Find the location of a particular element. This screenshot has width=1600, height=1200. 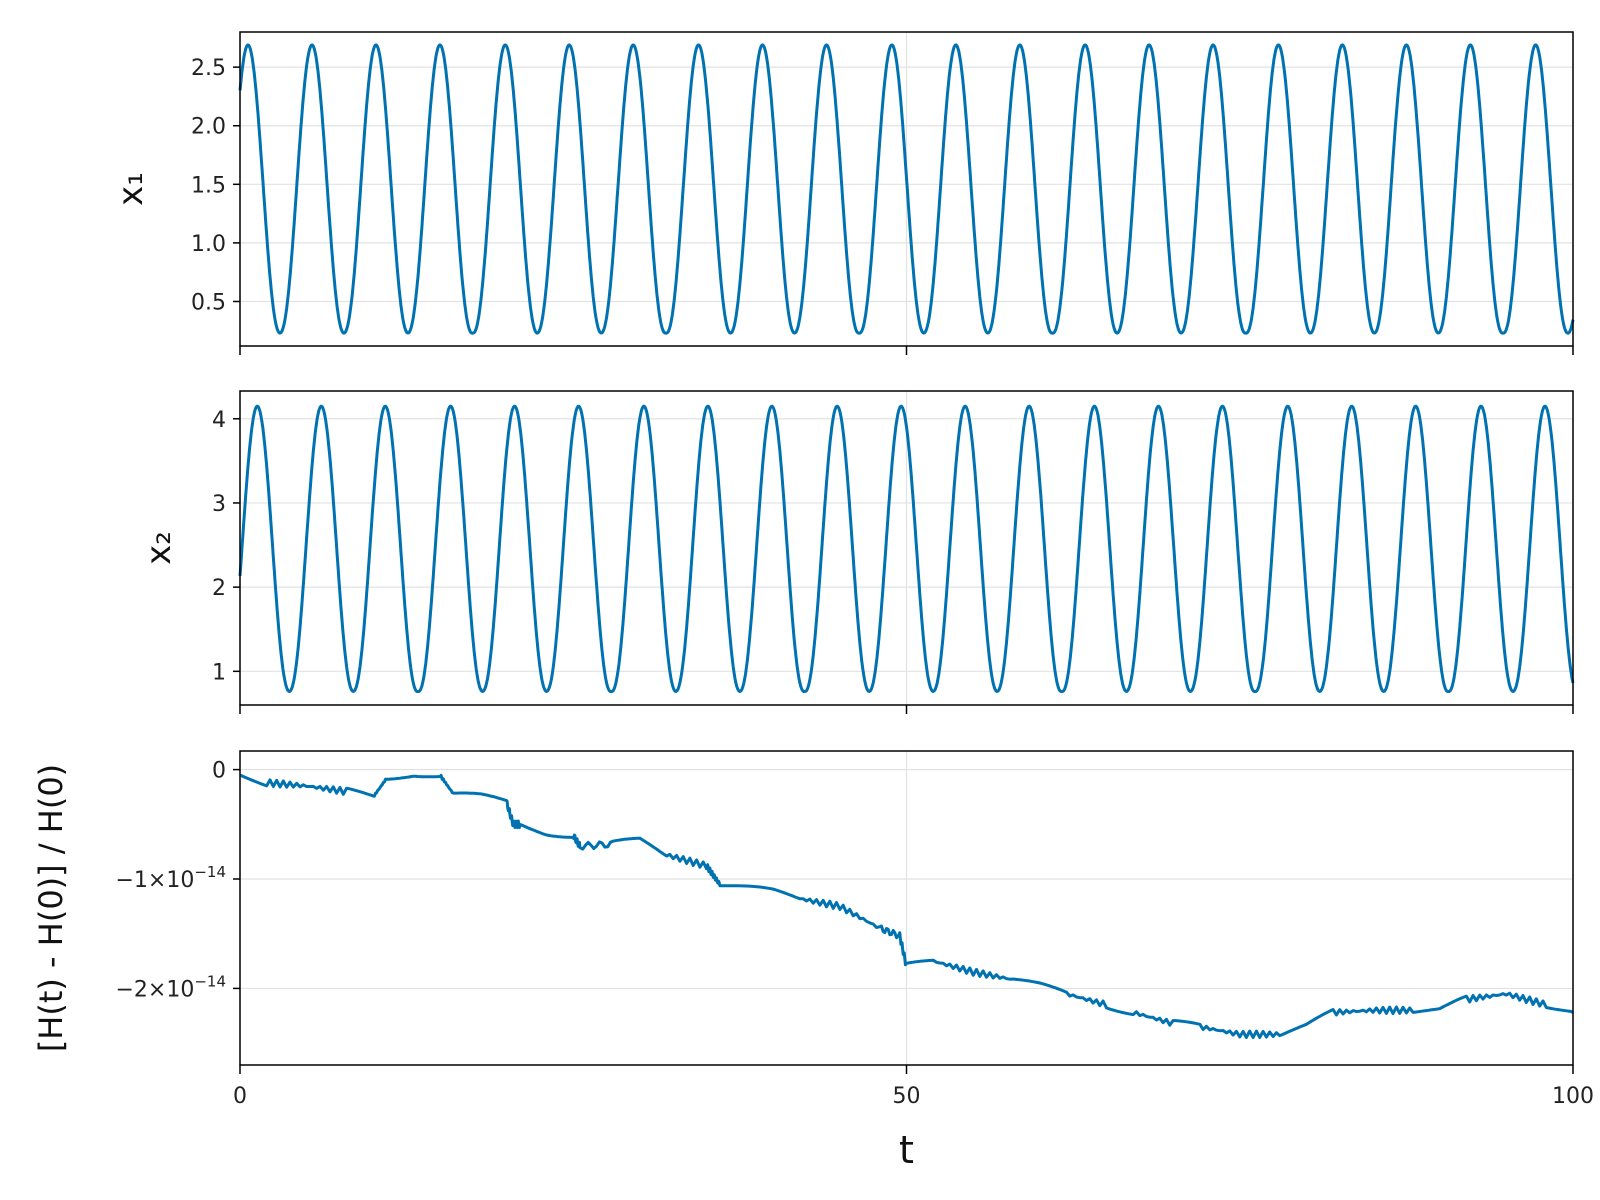

y-tick-label: 2.0 is located at coordinates (208, 127).